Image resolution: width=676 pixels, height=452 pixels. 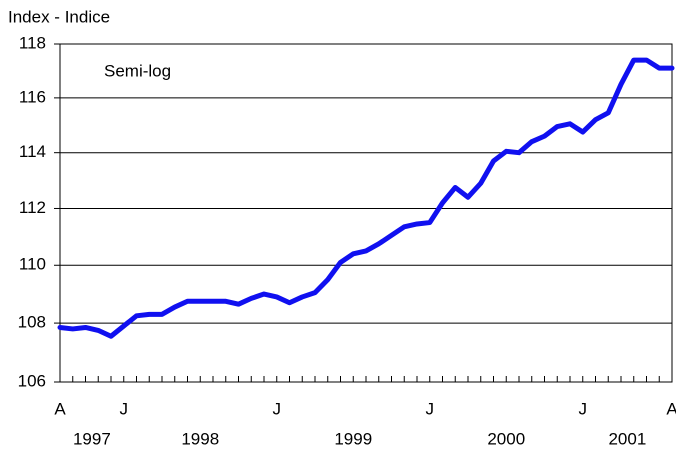 I want to click on y-tick-label: 108, so click(x=32, y=322).